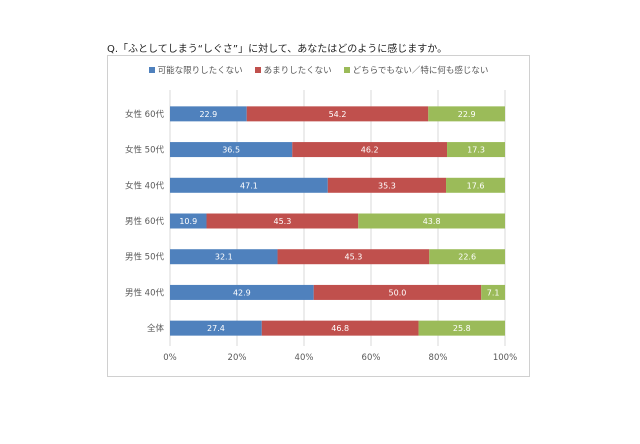  I want to click on data-label: 10.9, so click(188, 221).